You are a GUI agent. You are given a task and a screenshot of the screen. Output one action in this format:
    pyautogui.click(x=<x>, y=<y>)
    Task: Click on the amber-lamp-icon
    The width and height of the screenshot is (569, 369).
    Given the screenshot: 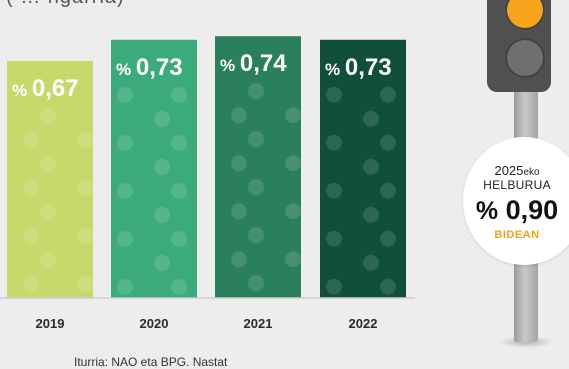 What is the action you would take?
    pyautogui.click(x=525, y=15)
    